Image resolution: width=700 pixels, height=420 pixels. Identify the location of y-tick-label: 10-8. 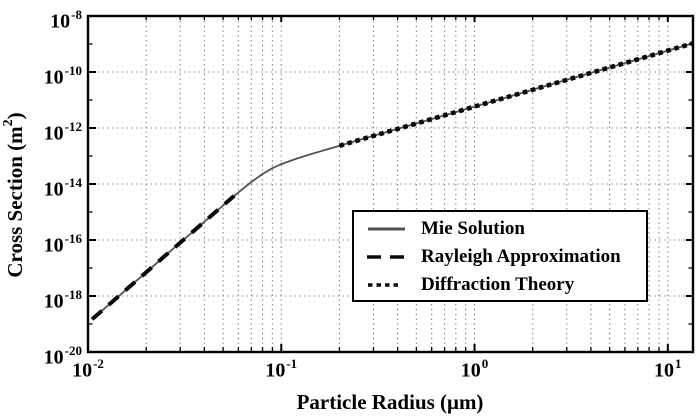
(66, 20).